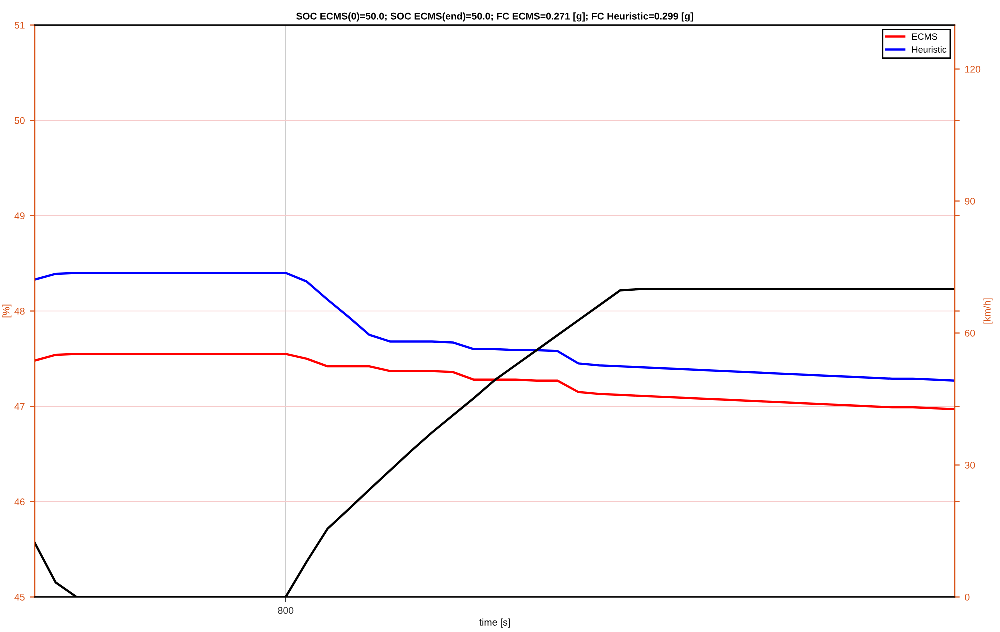  Describe the element at coordinates (19, 406) in the screenshot. I see `y-tick-label: 47` at that location.